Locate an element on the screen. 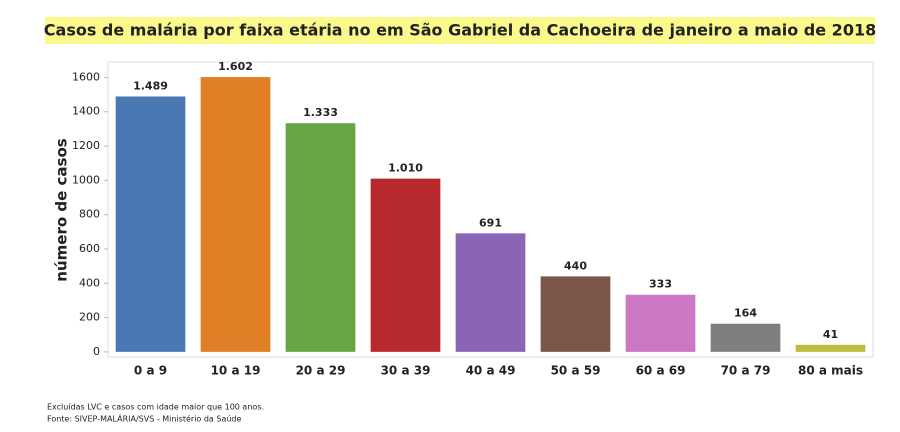 The width and height of the screenshot is (900, 432). x-tick-label: 0 a 9 is located at coordinates (150, 371).